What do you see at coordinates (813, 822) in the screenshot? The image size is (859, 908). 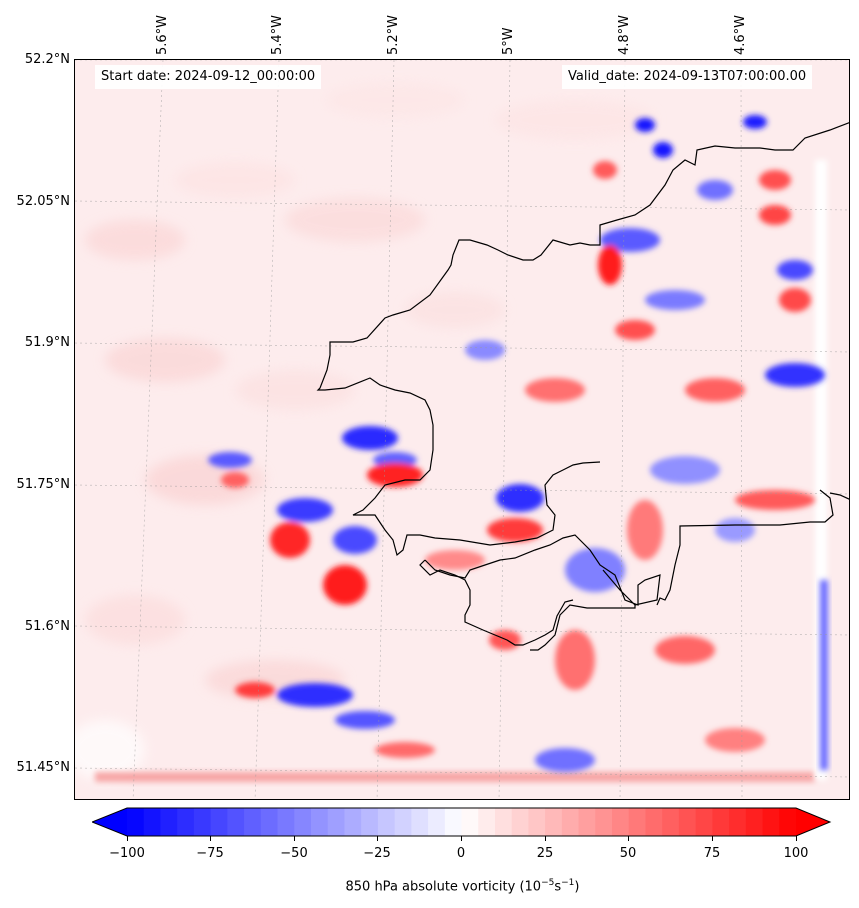 I see `colorbar-extend-high` at bounding box center [813, 822].